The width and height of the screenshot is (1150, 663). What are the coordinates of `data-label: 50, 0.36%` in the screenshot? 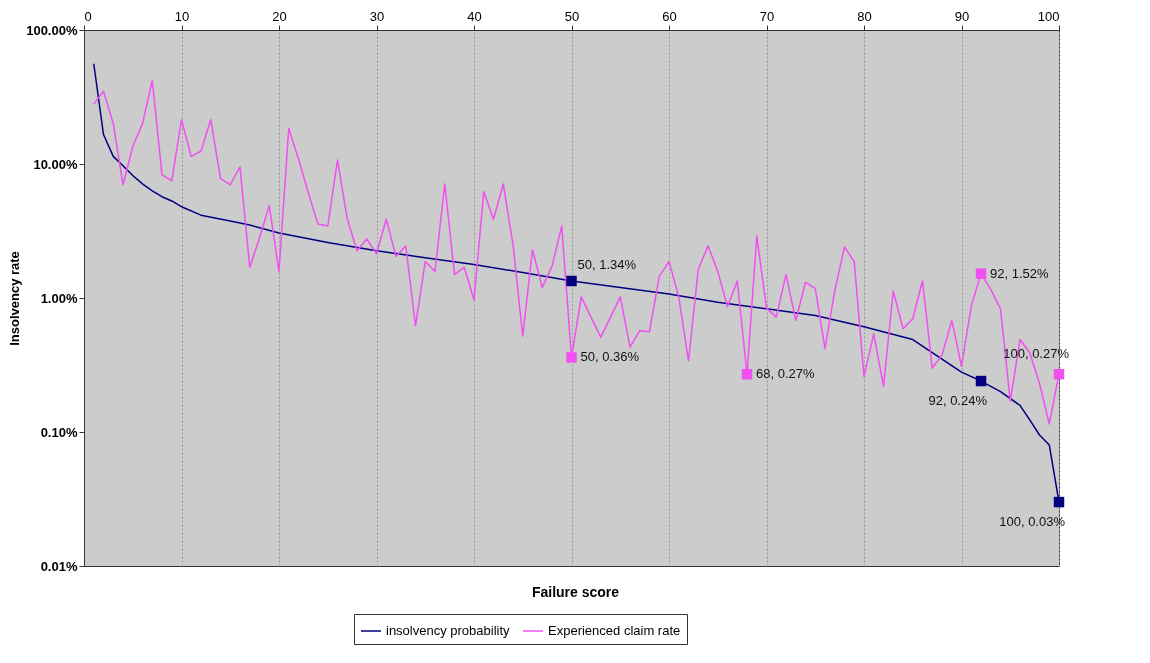 It's located at (610, 357).